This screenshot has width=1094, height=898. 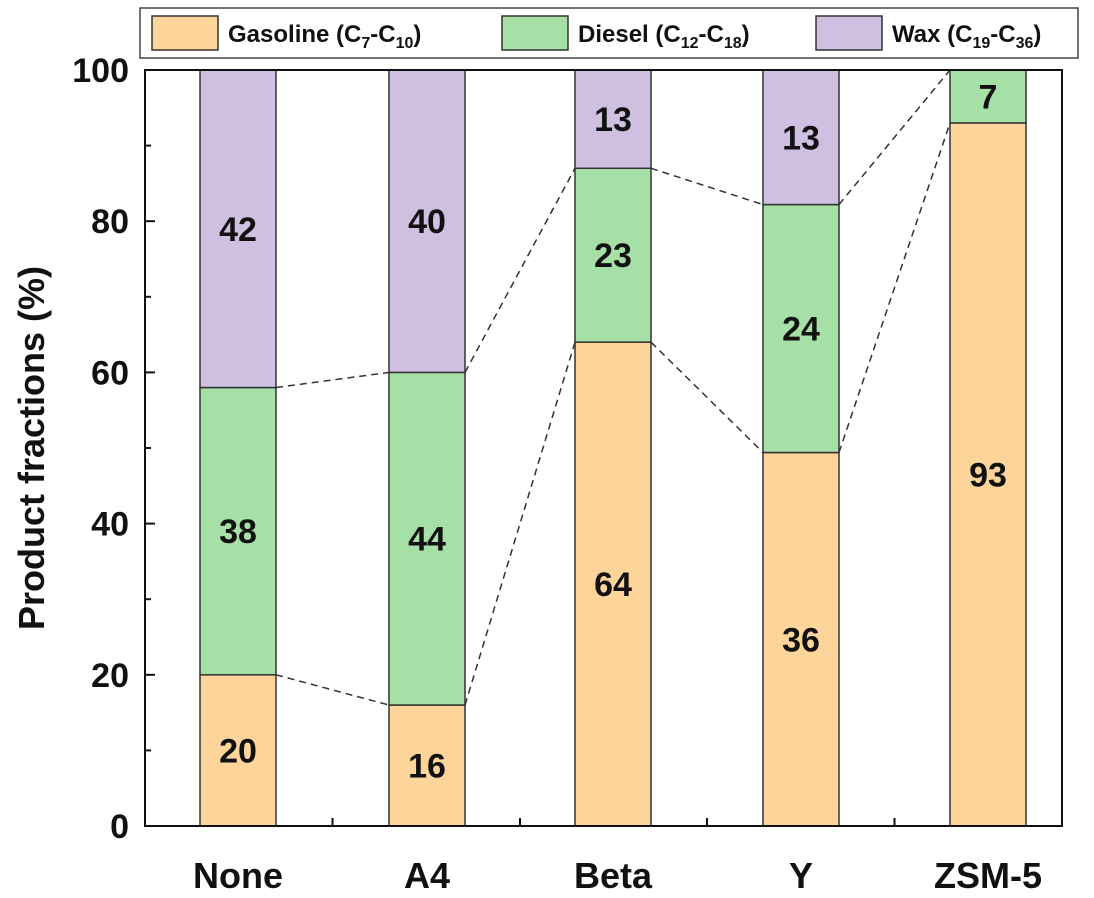 What do you see at coordinates (110, 525) in the screenshot?
I see `y-tick-label: 40` at bounding box center [110, 525].